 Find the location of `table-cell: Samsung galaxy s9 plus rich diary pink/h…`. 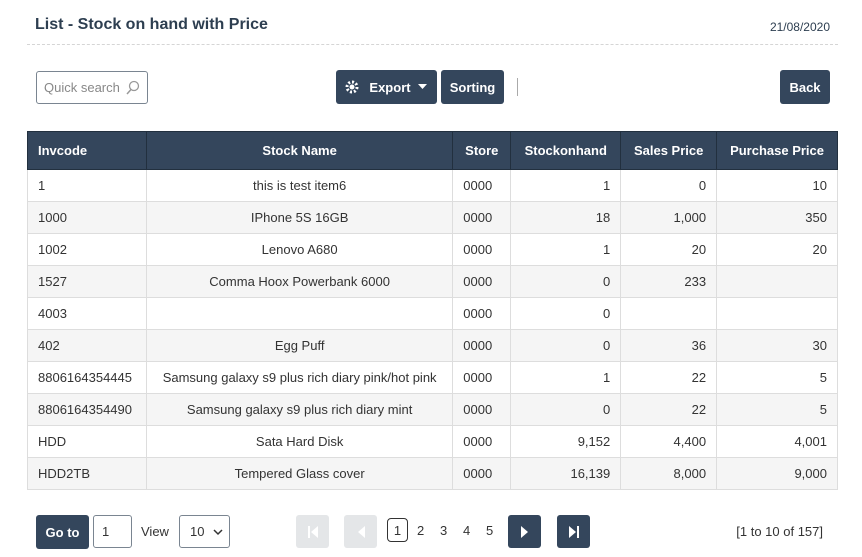

table-cell: Samsung galaxy s9 plus rich diary pink/h… is located at coordinates (299, 377).